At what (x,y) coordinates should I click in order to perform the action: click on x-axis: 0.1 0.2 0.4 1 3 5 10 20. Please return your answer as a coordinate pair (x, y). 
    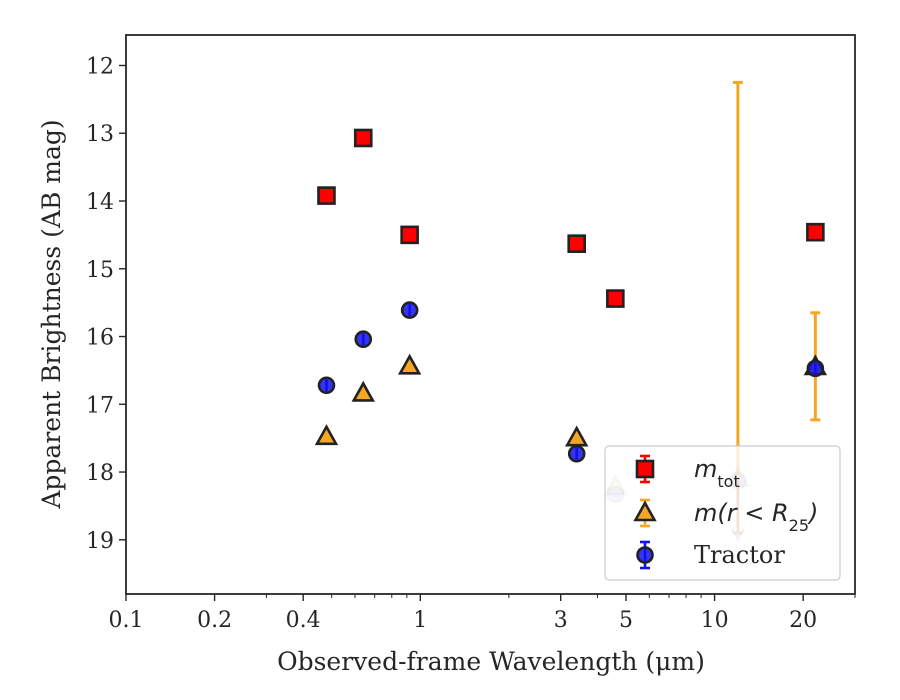
    Looking at the image, I should click on (482, 613).